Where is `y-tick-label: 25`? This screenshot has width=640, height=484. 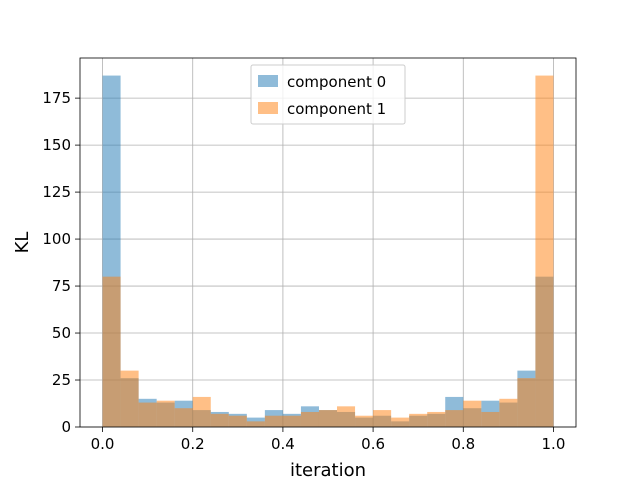
y-tick-label: 25 is located at coordinates (61, 380).